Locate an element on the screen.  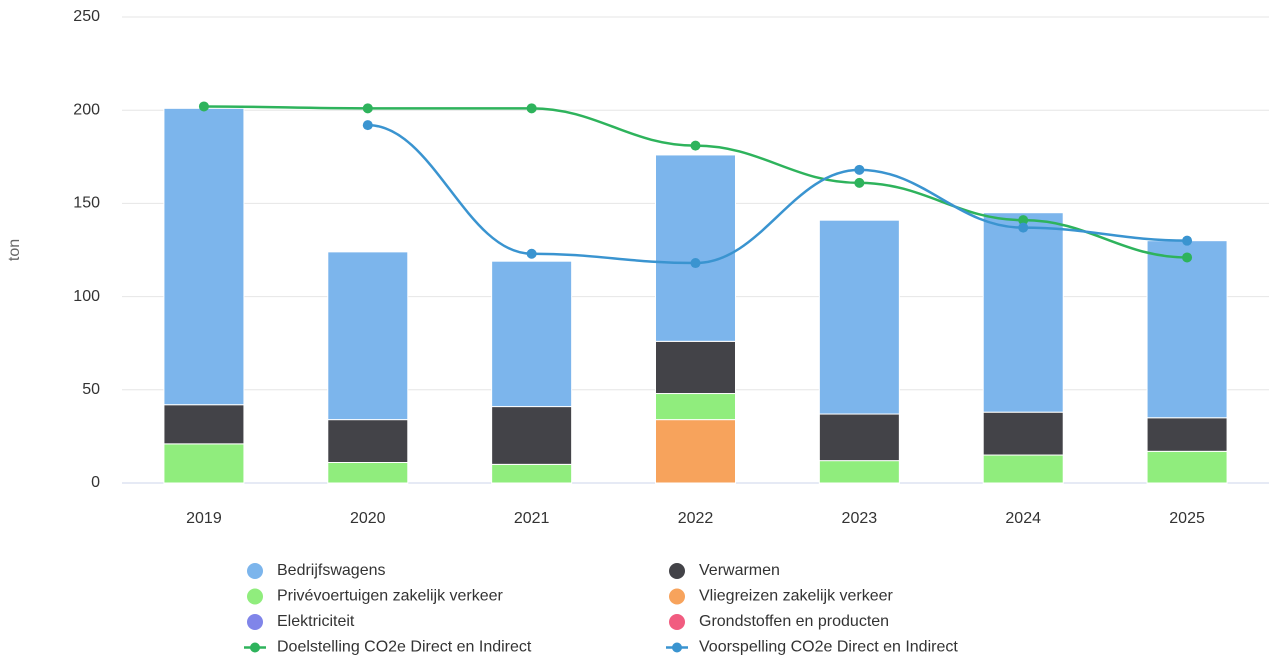
legend-label: Bedrijfswagens is located at coordinates (331, 570).